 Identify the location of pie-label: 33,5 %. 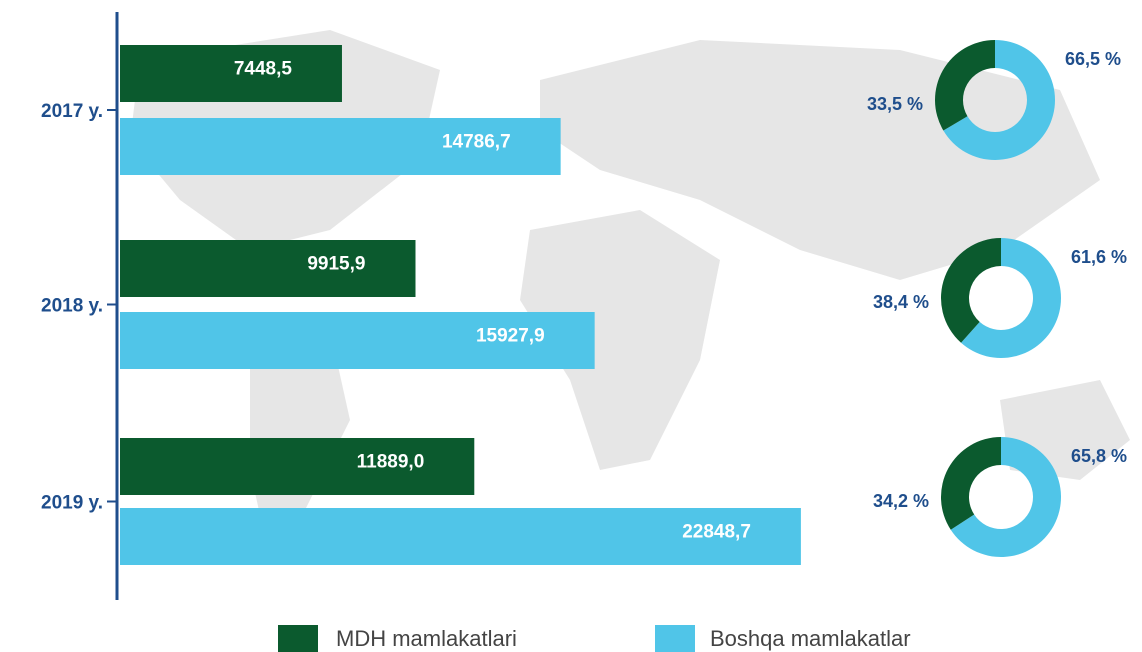
(895, 104).